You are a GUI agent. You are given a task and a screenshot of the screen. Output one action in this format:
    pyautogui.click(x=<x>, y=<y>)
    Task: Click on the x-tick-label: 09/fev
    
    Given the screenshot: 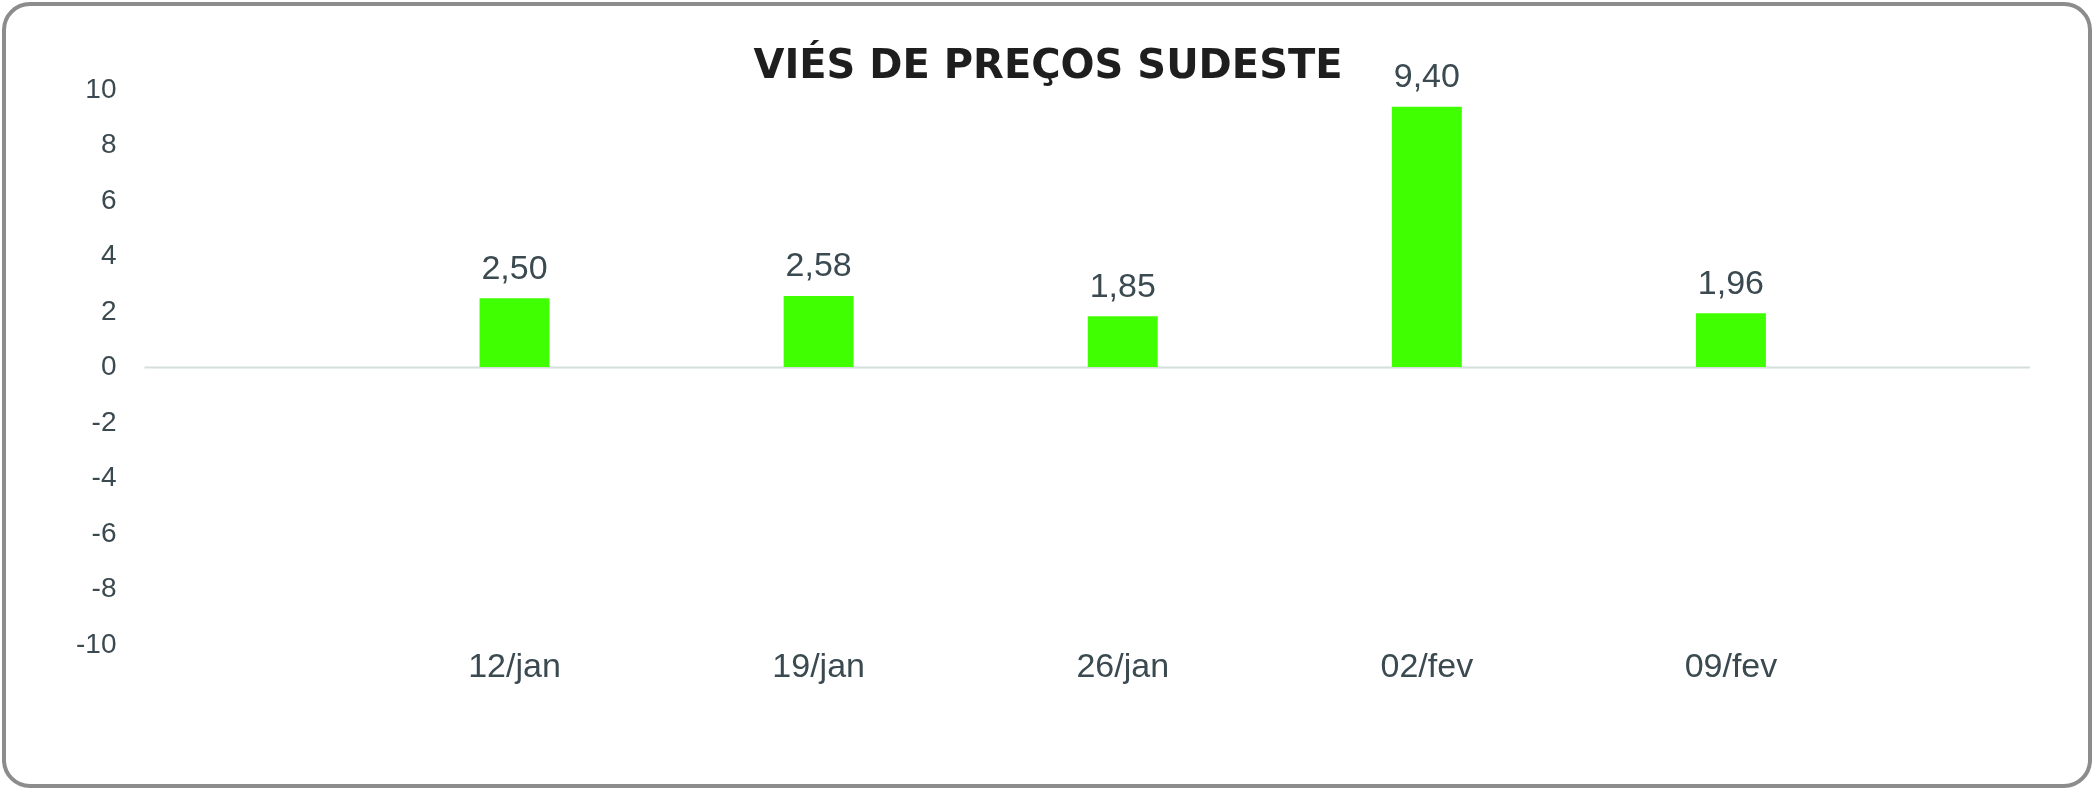 What is the action you would take?
    pyautogui.click(x=1731, y=664)
    